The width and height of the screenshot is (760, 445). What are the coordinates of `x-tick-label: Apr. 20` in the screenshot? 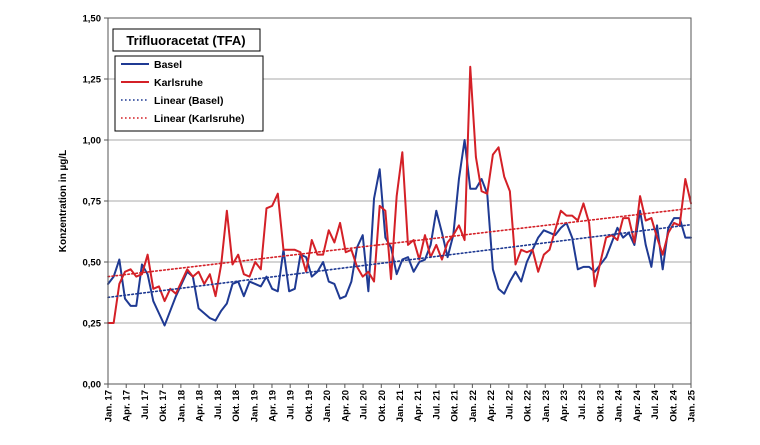 It's located at (345, 406).